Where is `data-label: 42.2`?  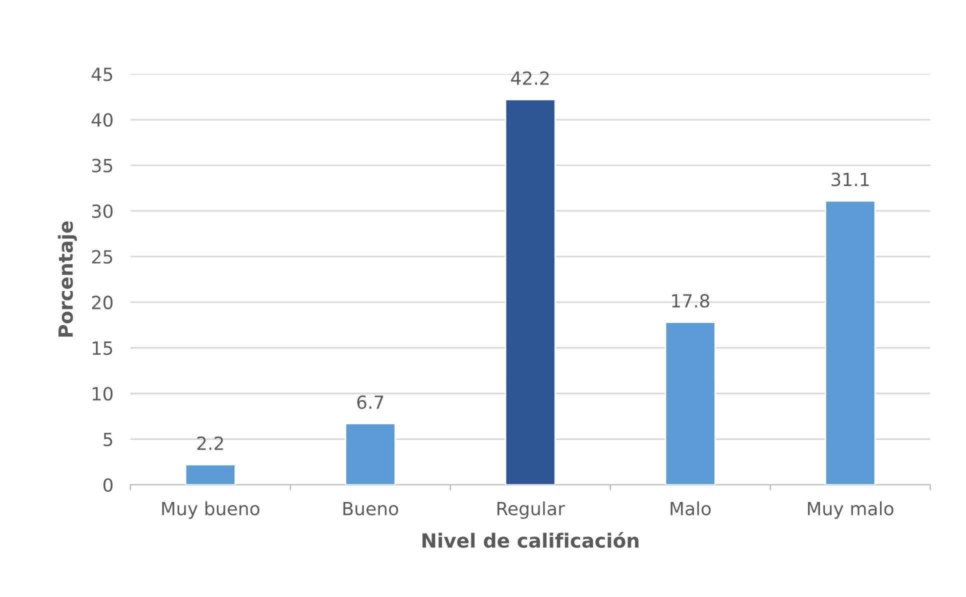
data-label: 42.2 is located at coordinates (530, 78).